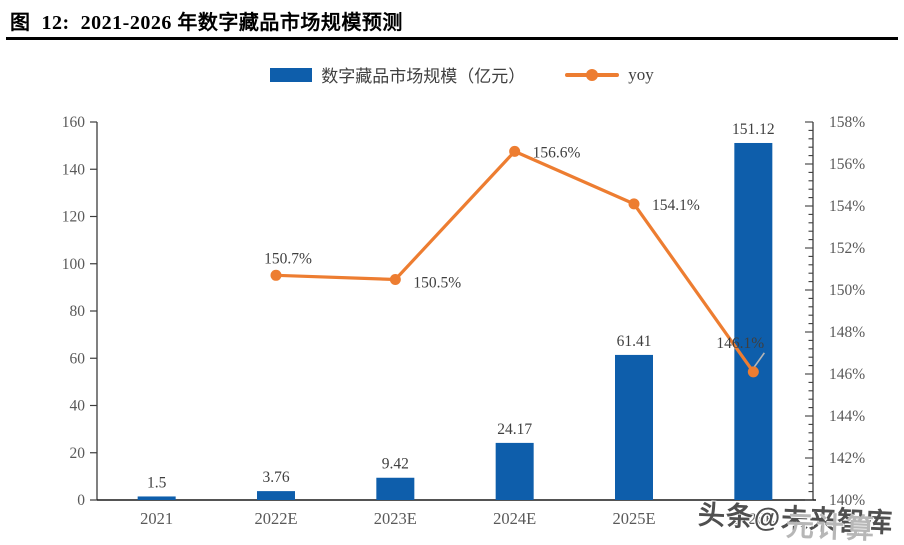  I want to click on bar-value-label: 151.12, so click(753, 129).